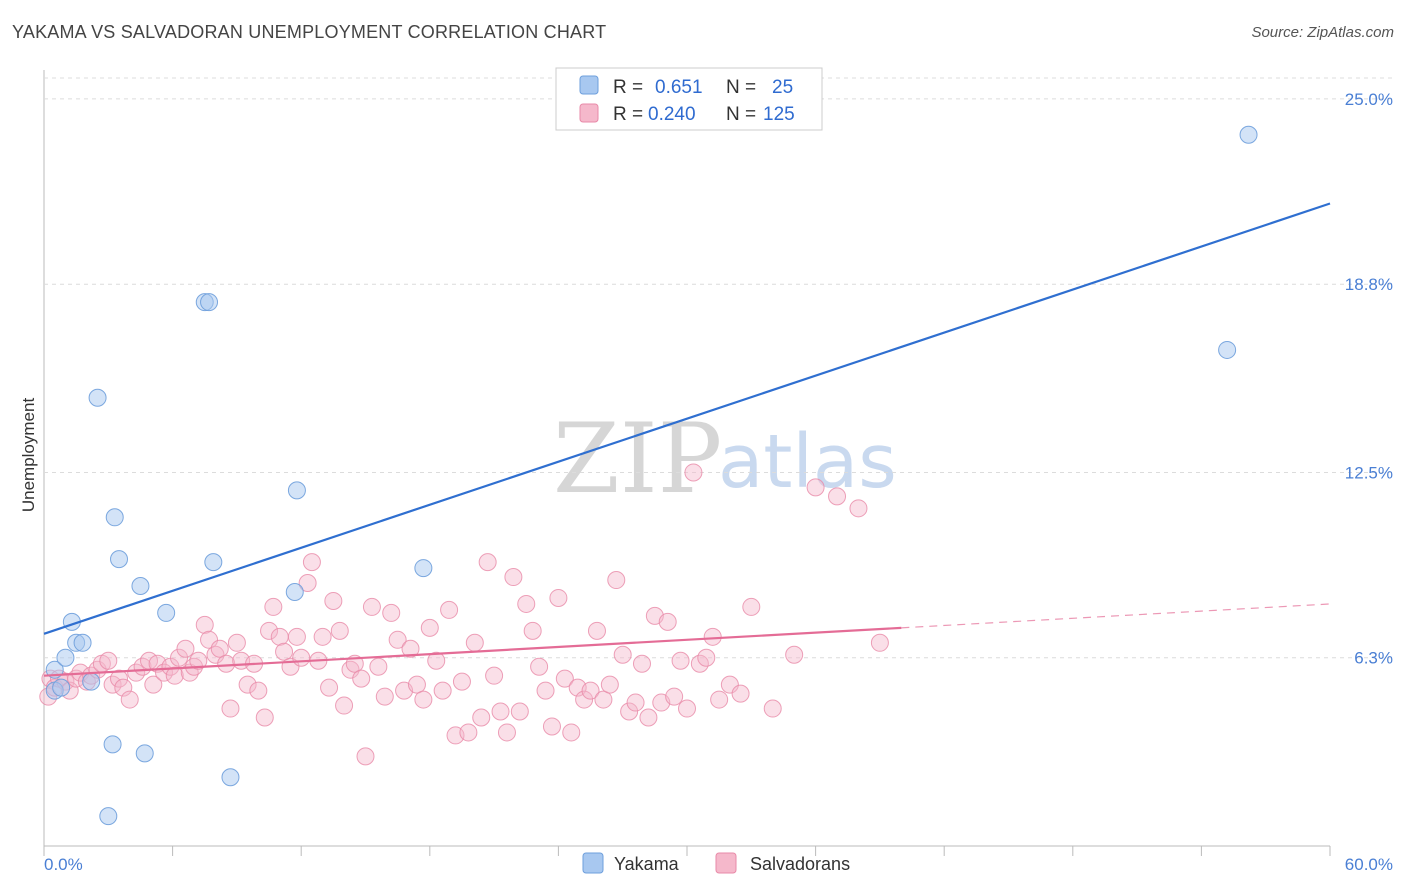 This screenshot has width=1406, height=892. What do you see at coordinates (741, 114) in the screenshot?
I see `legend-salvadoran-n-label: N =` at bounding box center [741, 114].